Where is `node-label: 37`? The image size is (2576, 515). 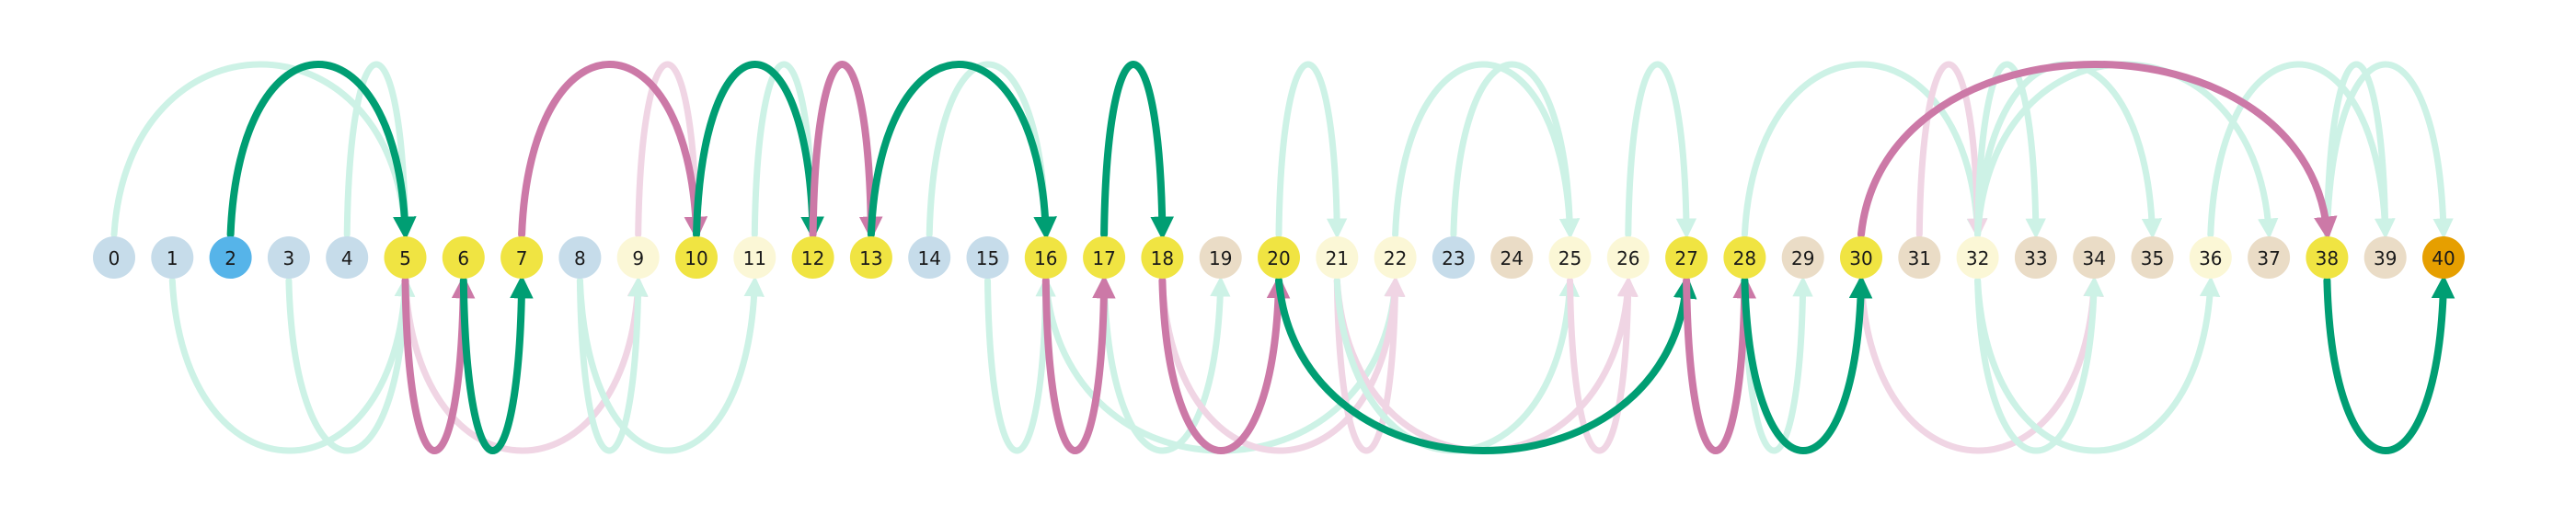
node-label: 37 is located at coordinates (2268, 258).